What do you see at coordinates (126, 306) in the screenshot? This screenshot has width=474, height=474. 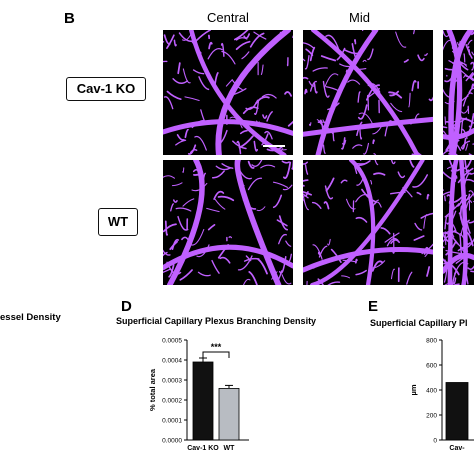 I see `panel-d-letter: D` at bounding box center [126, 306].